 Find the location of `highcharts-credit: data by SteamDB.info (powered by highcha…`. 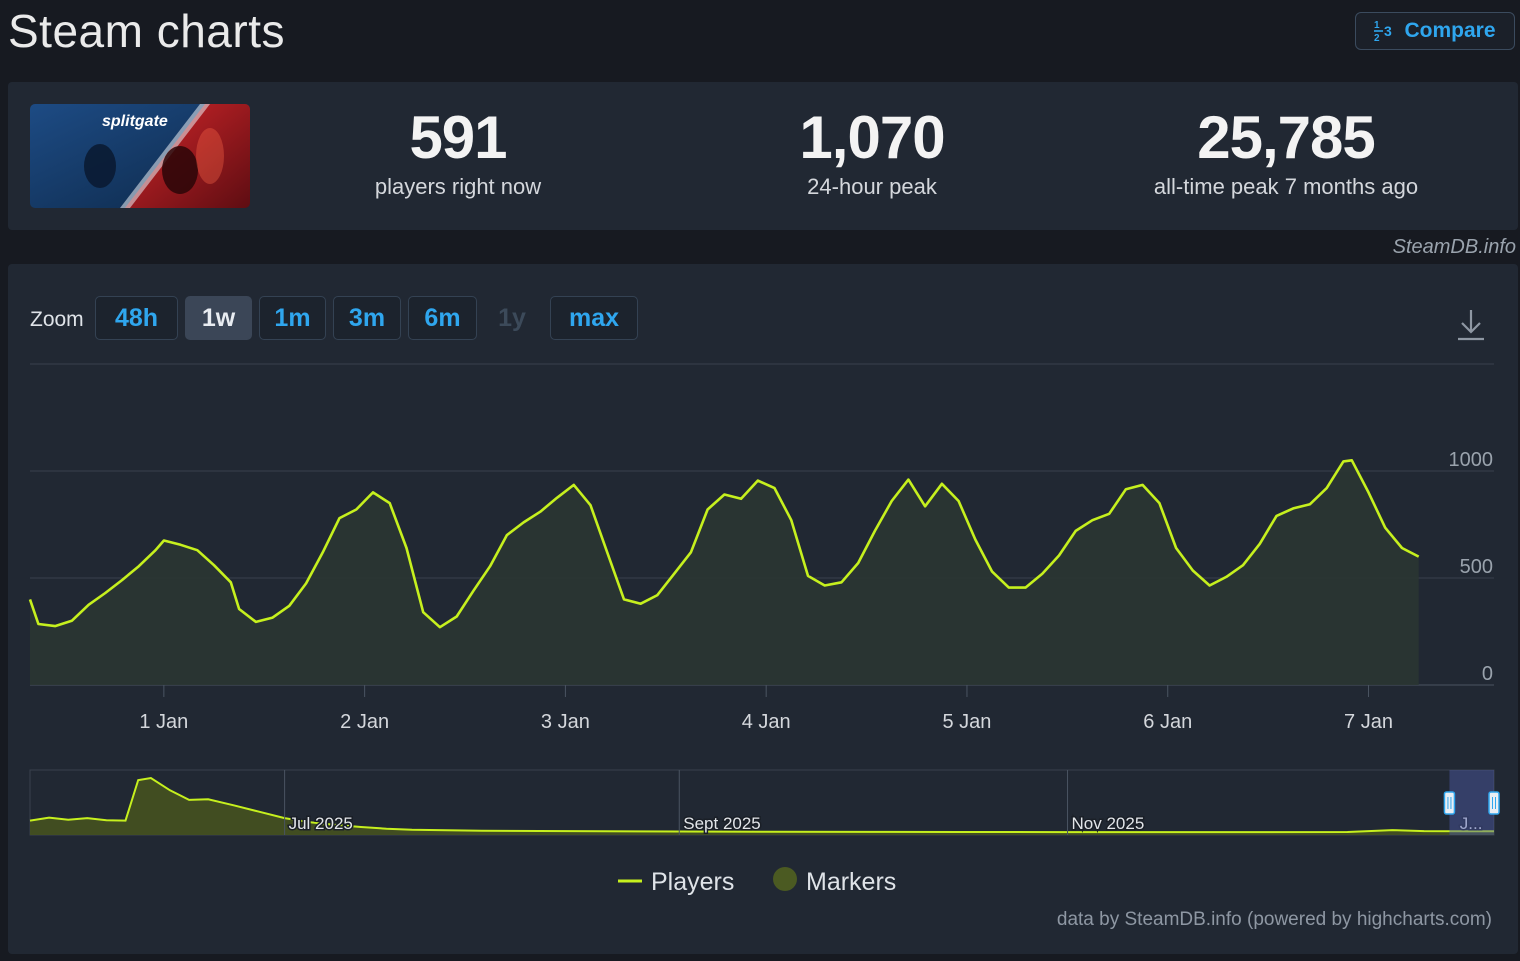

highcharts-credit: data by SteamDB.info (powered by highcha… is located at coordinates (1274, 919).